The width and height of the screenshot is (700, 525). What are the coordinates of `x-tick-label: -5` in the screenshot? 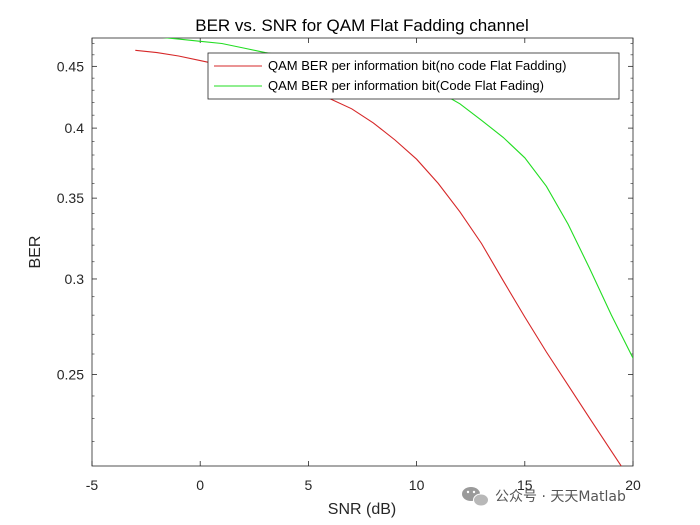 It's located at (92, 485).